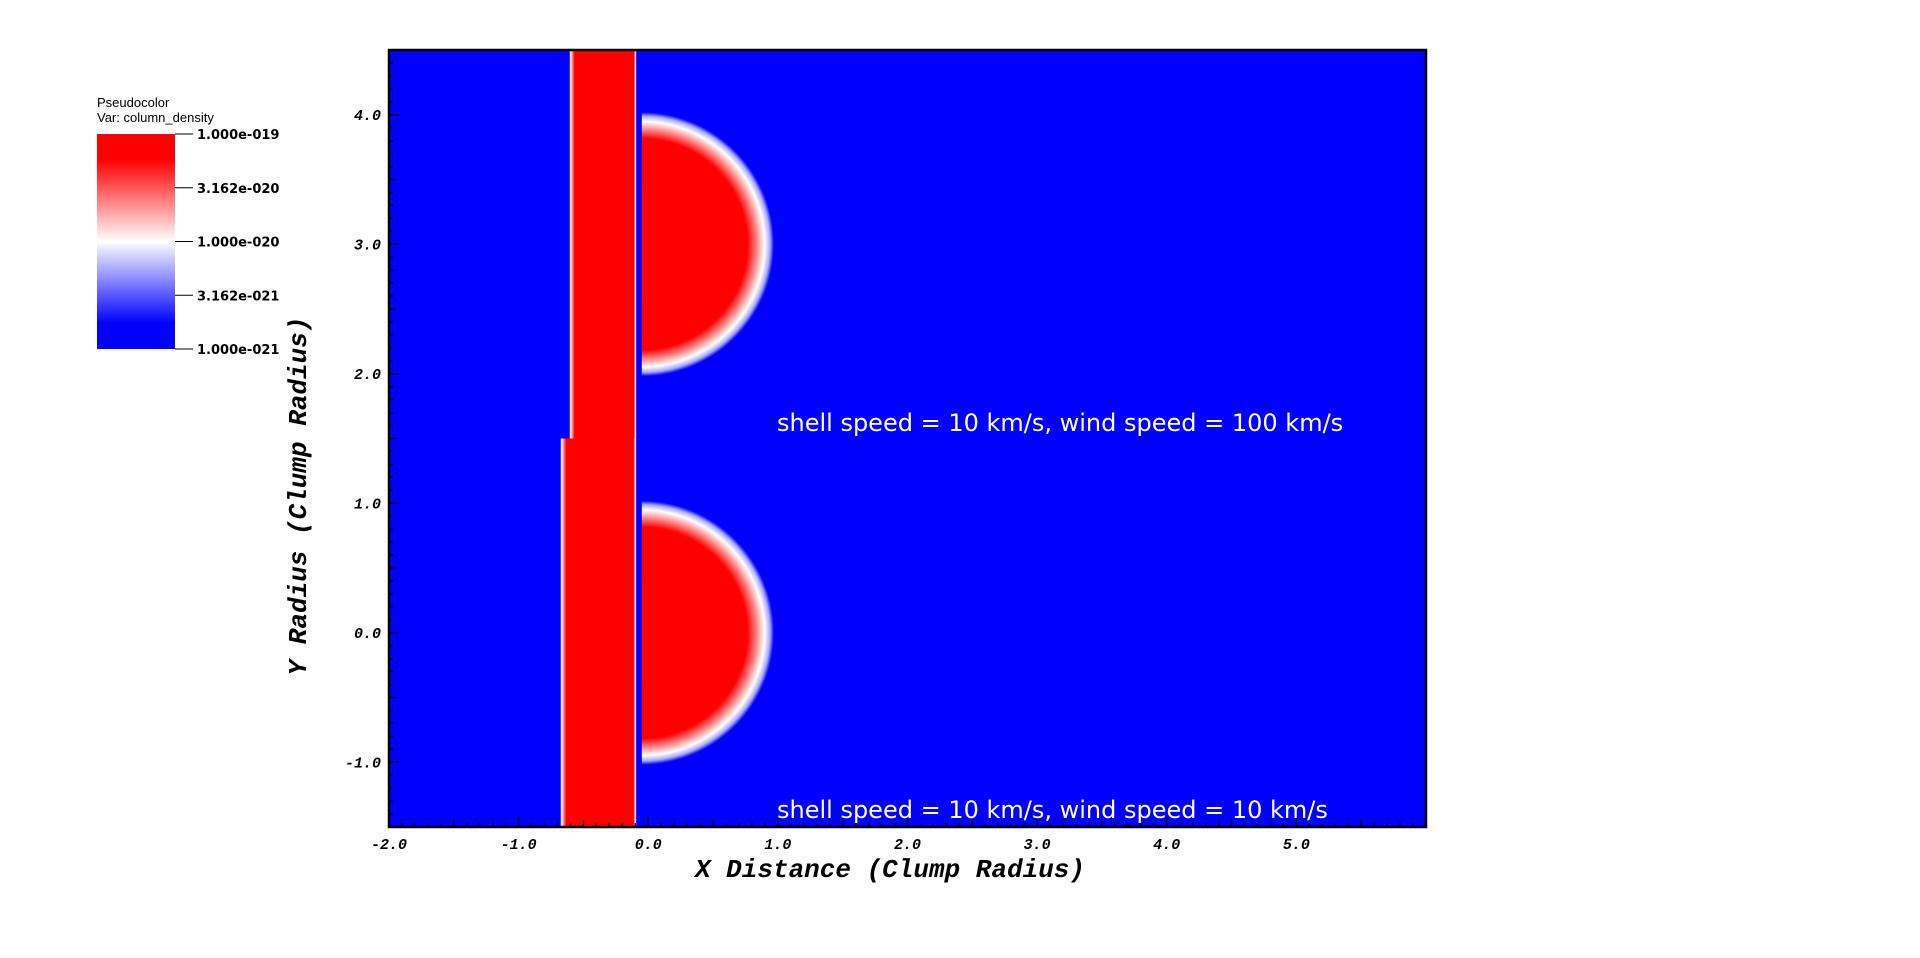  What do you see at coordinates (133, 102) in the screenshot?
I see `legend-title: Pseudocolor` at bounding box center [133, 102].